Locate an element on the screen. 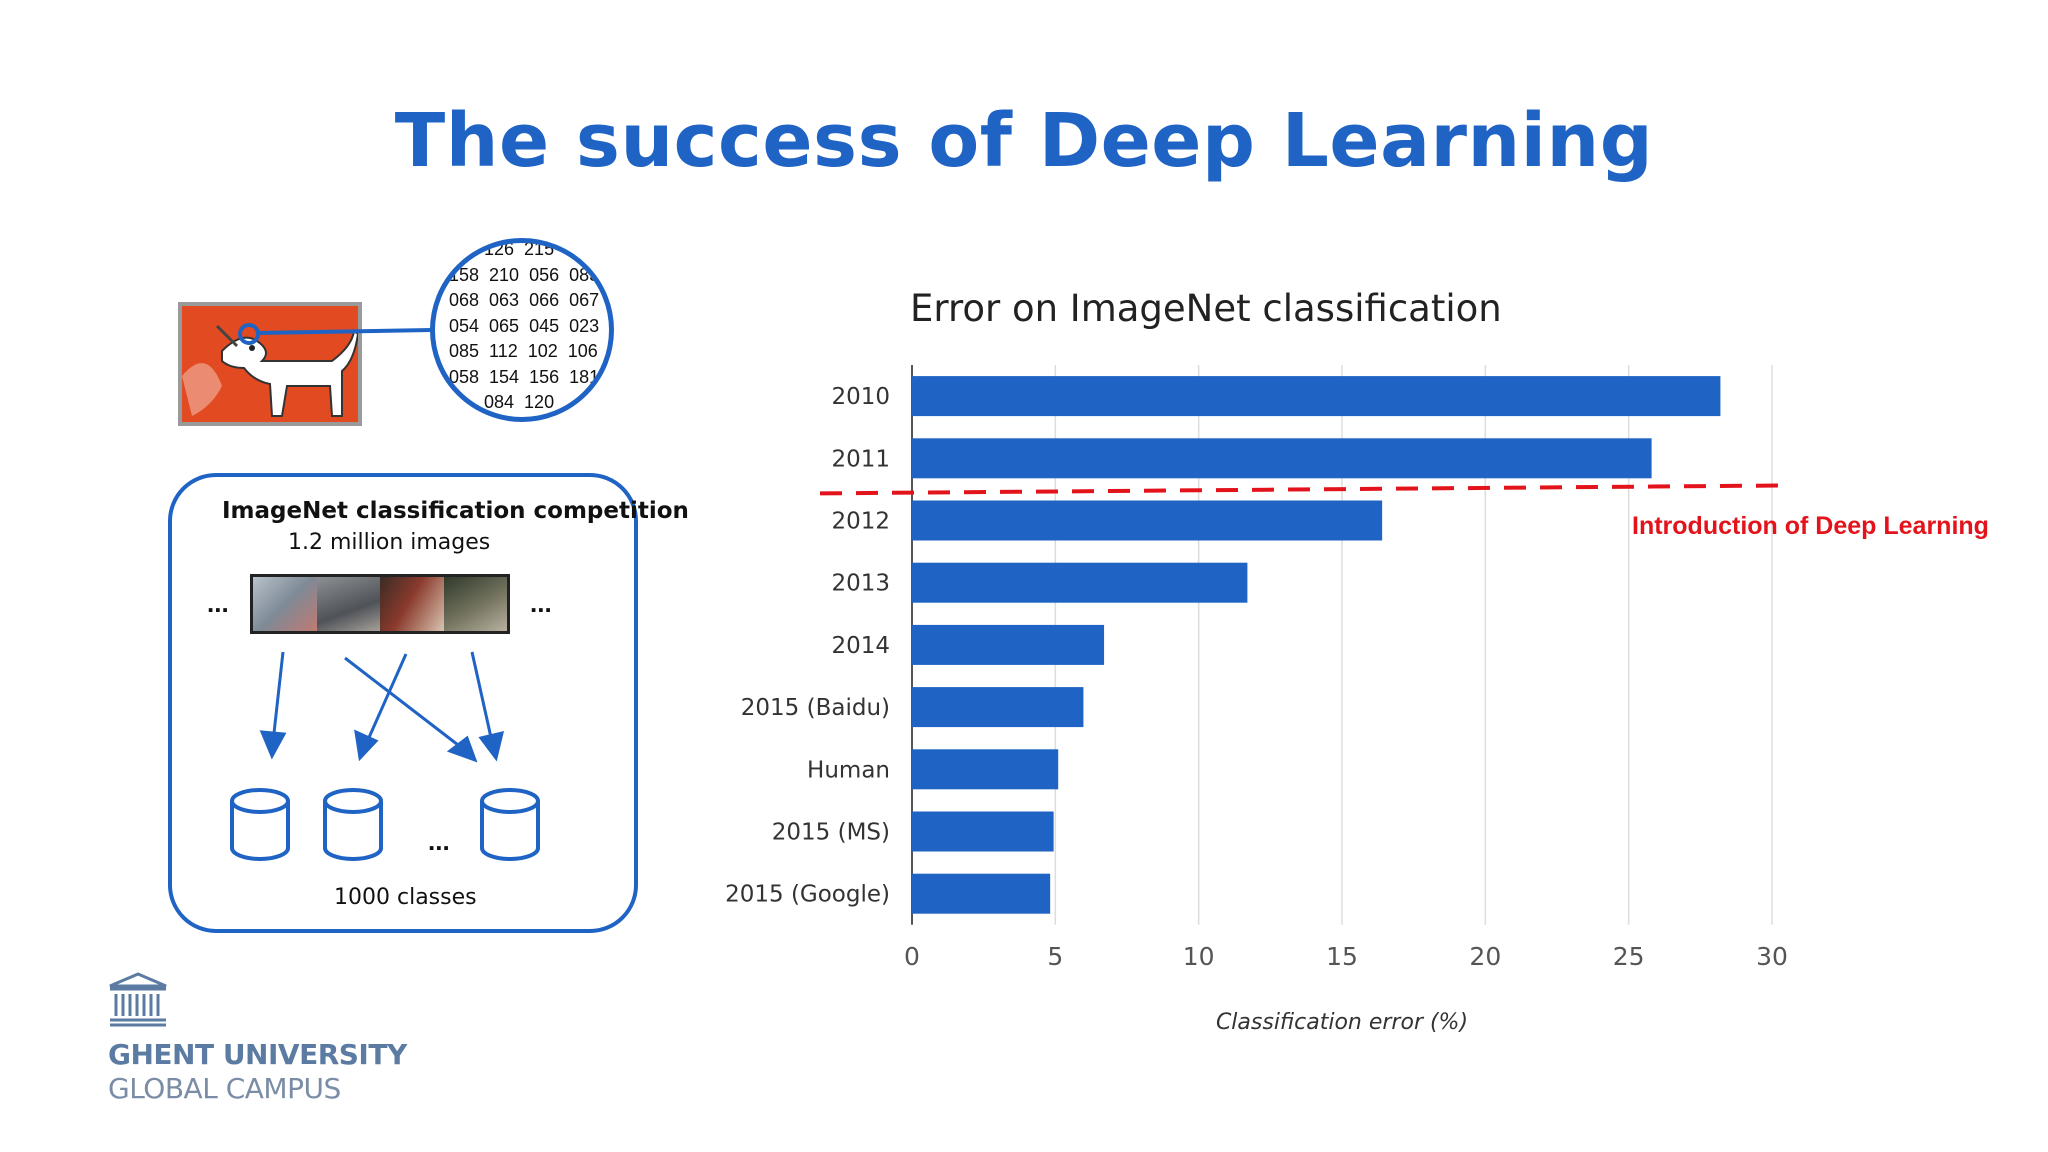 This screenshot has height=1152, width=2048. class-arrows is located at coordinates (382, 707).